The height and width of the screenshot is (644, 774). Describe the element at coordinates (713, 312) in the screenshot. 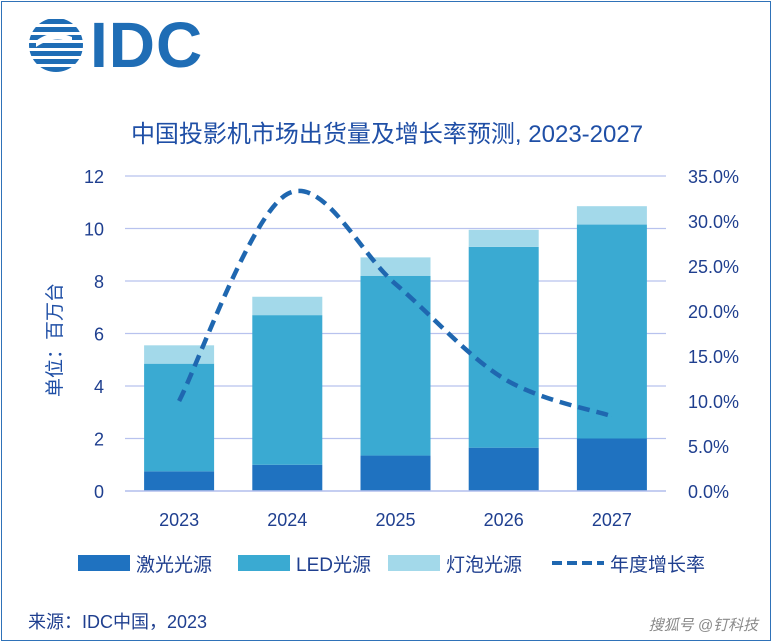

I see `y2-tick-label: 20.0%` at that location.